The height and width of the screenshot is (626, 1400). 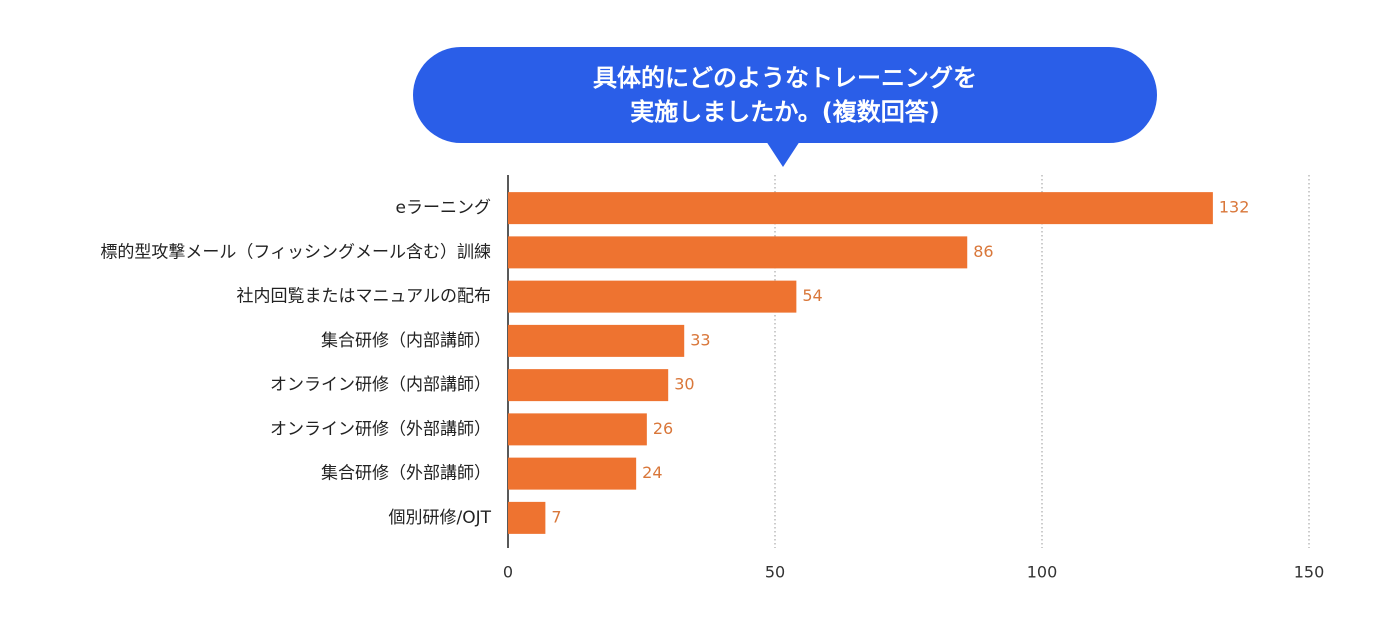 I want to click on x-tick-label: 0, so click(x=508, y=572).